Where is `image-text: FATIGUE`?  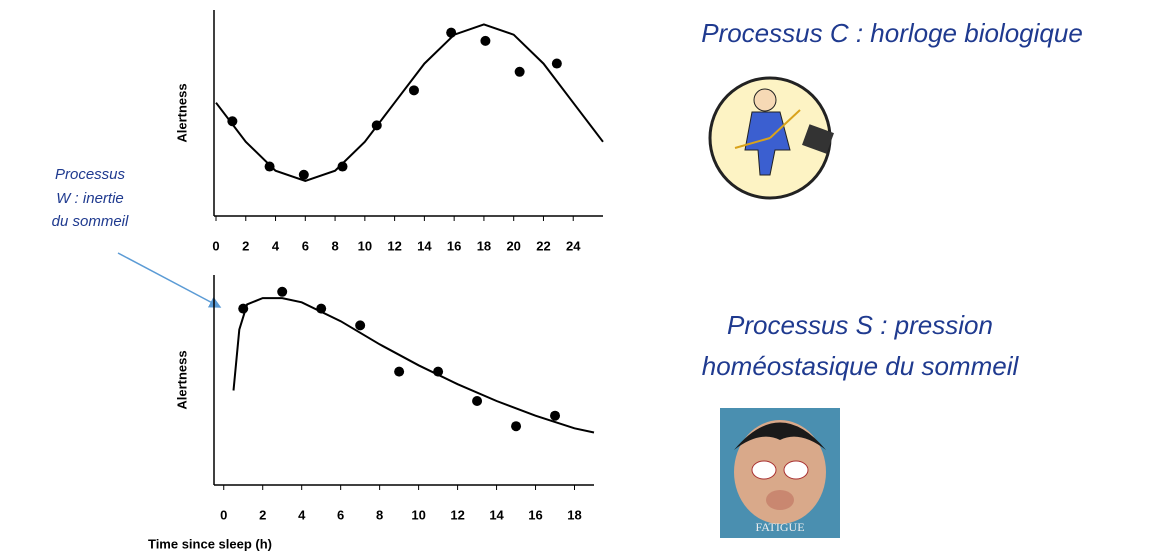 image-text: FATIGUE is located at coordinates (779, 527).